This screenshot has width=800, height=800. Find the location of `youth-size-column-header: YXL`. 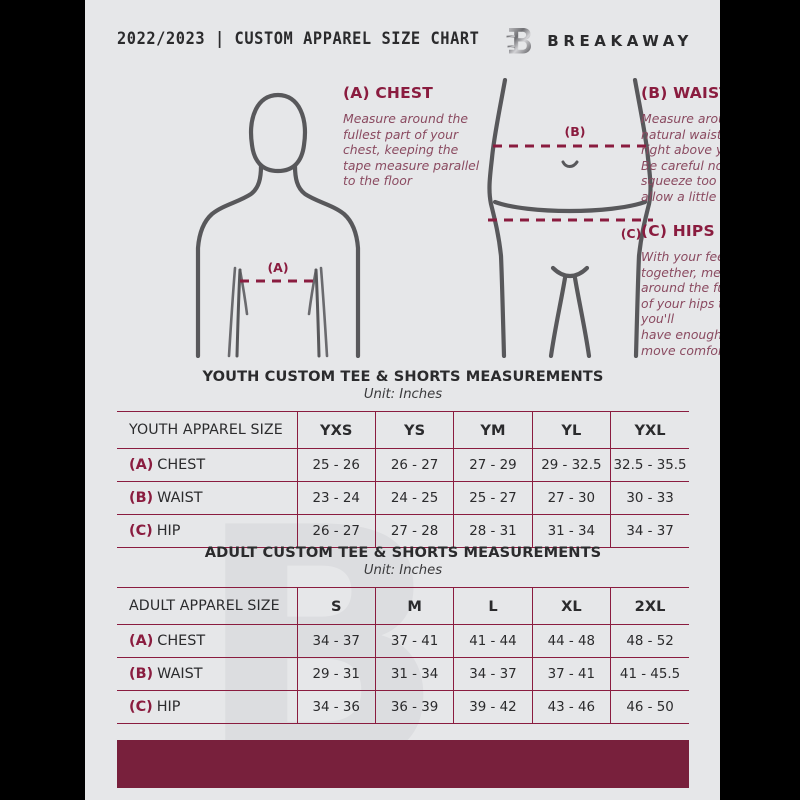

youth-size-column-header: YXL is located at coordinates (649, 430).